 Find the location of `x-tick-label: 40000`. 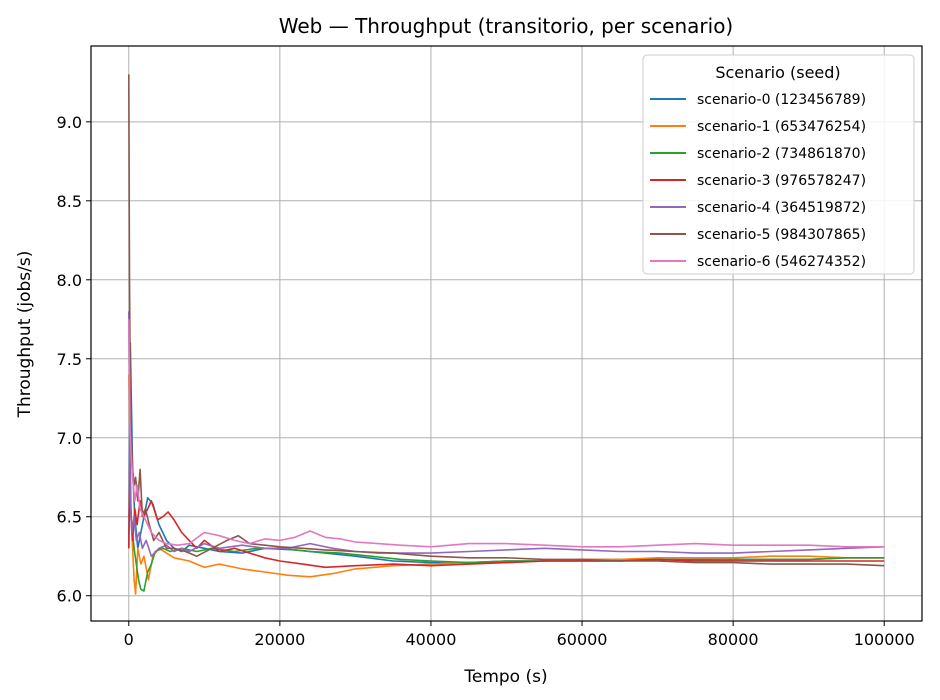

x-tick-label: 40000 is located at coordinates (431, 639).